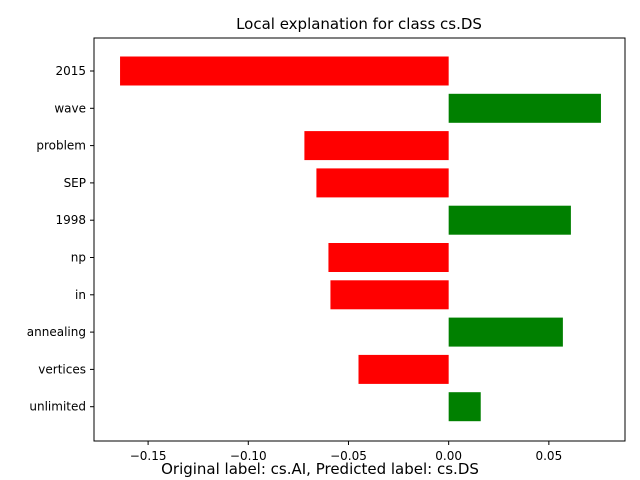 Image resolution: width=640 pixels, height=480 pixels. What do you see at coordinates (376, 146) in the screenshot?
I see `bar-problem` at bounding box center [376, 146].